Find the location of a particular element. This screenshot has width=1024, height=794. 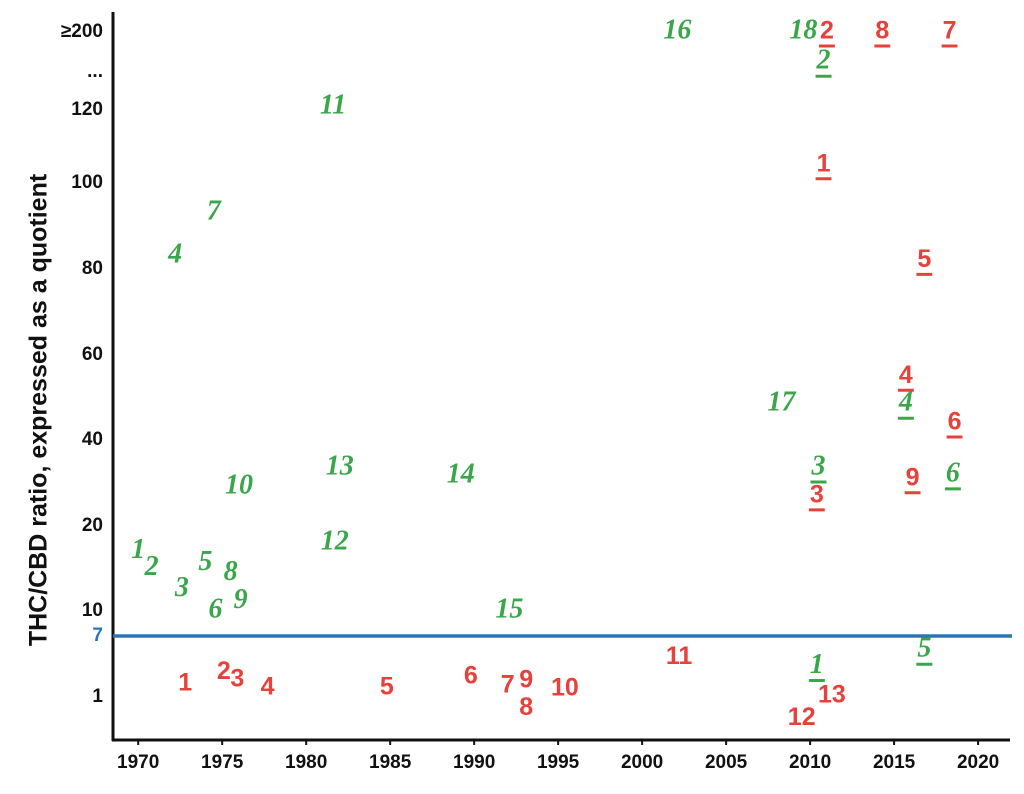

y-tick-label: 7 is located at coordinates (97, 635).